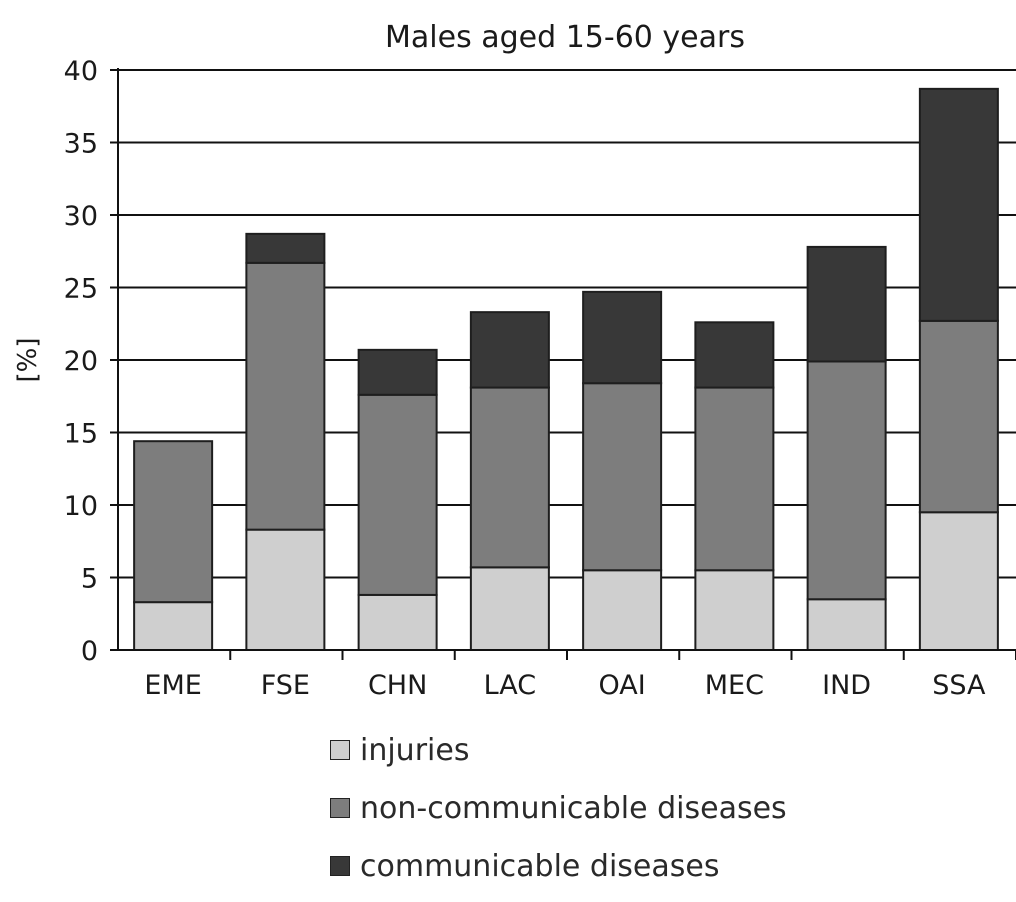 The height and width of the screenshot is (902, 1016). I want to click on x-tick-label: MEC, so click(734, 685).